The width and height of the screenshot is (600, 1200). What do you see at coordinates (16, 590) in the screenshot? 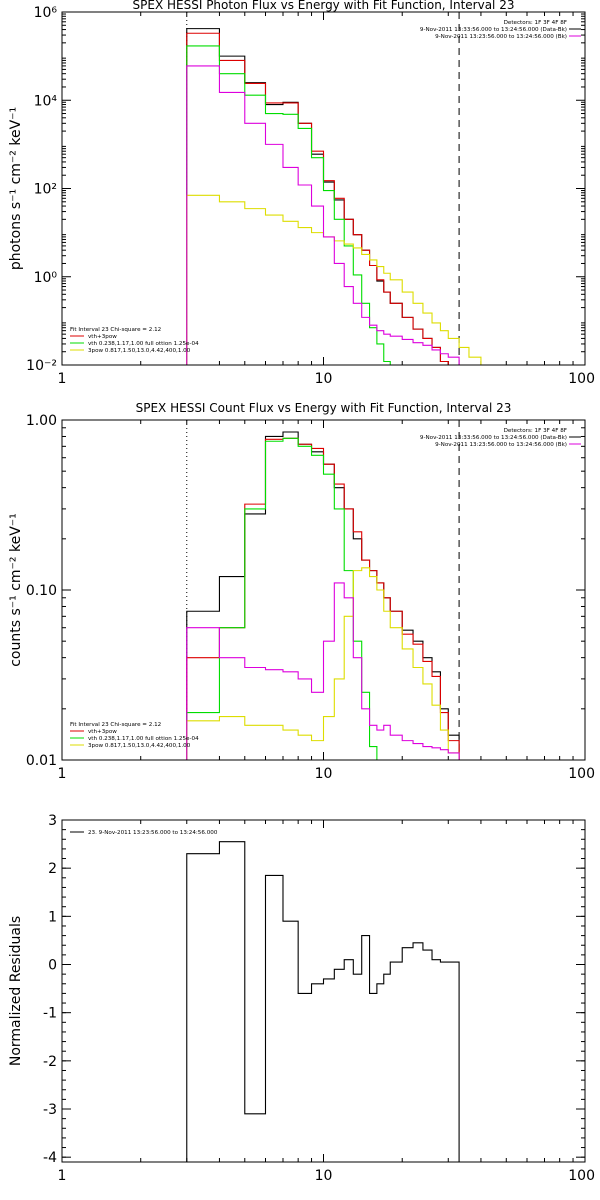
I see `y-axis-label: counts s⁻¹ cm⁻² keV⁻¹` at bounding box center [16, 590].